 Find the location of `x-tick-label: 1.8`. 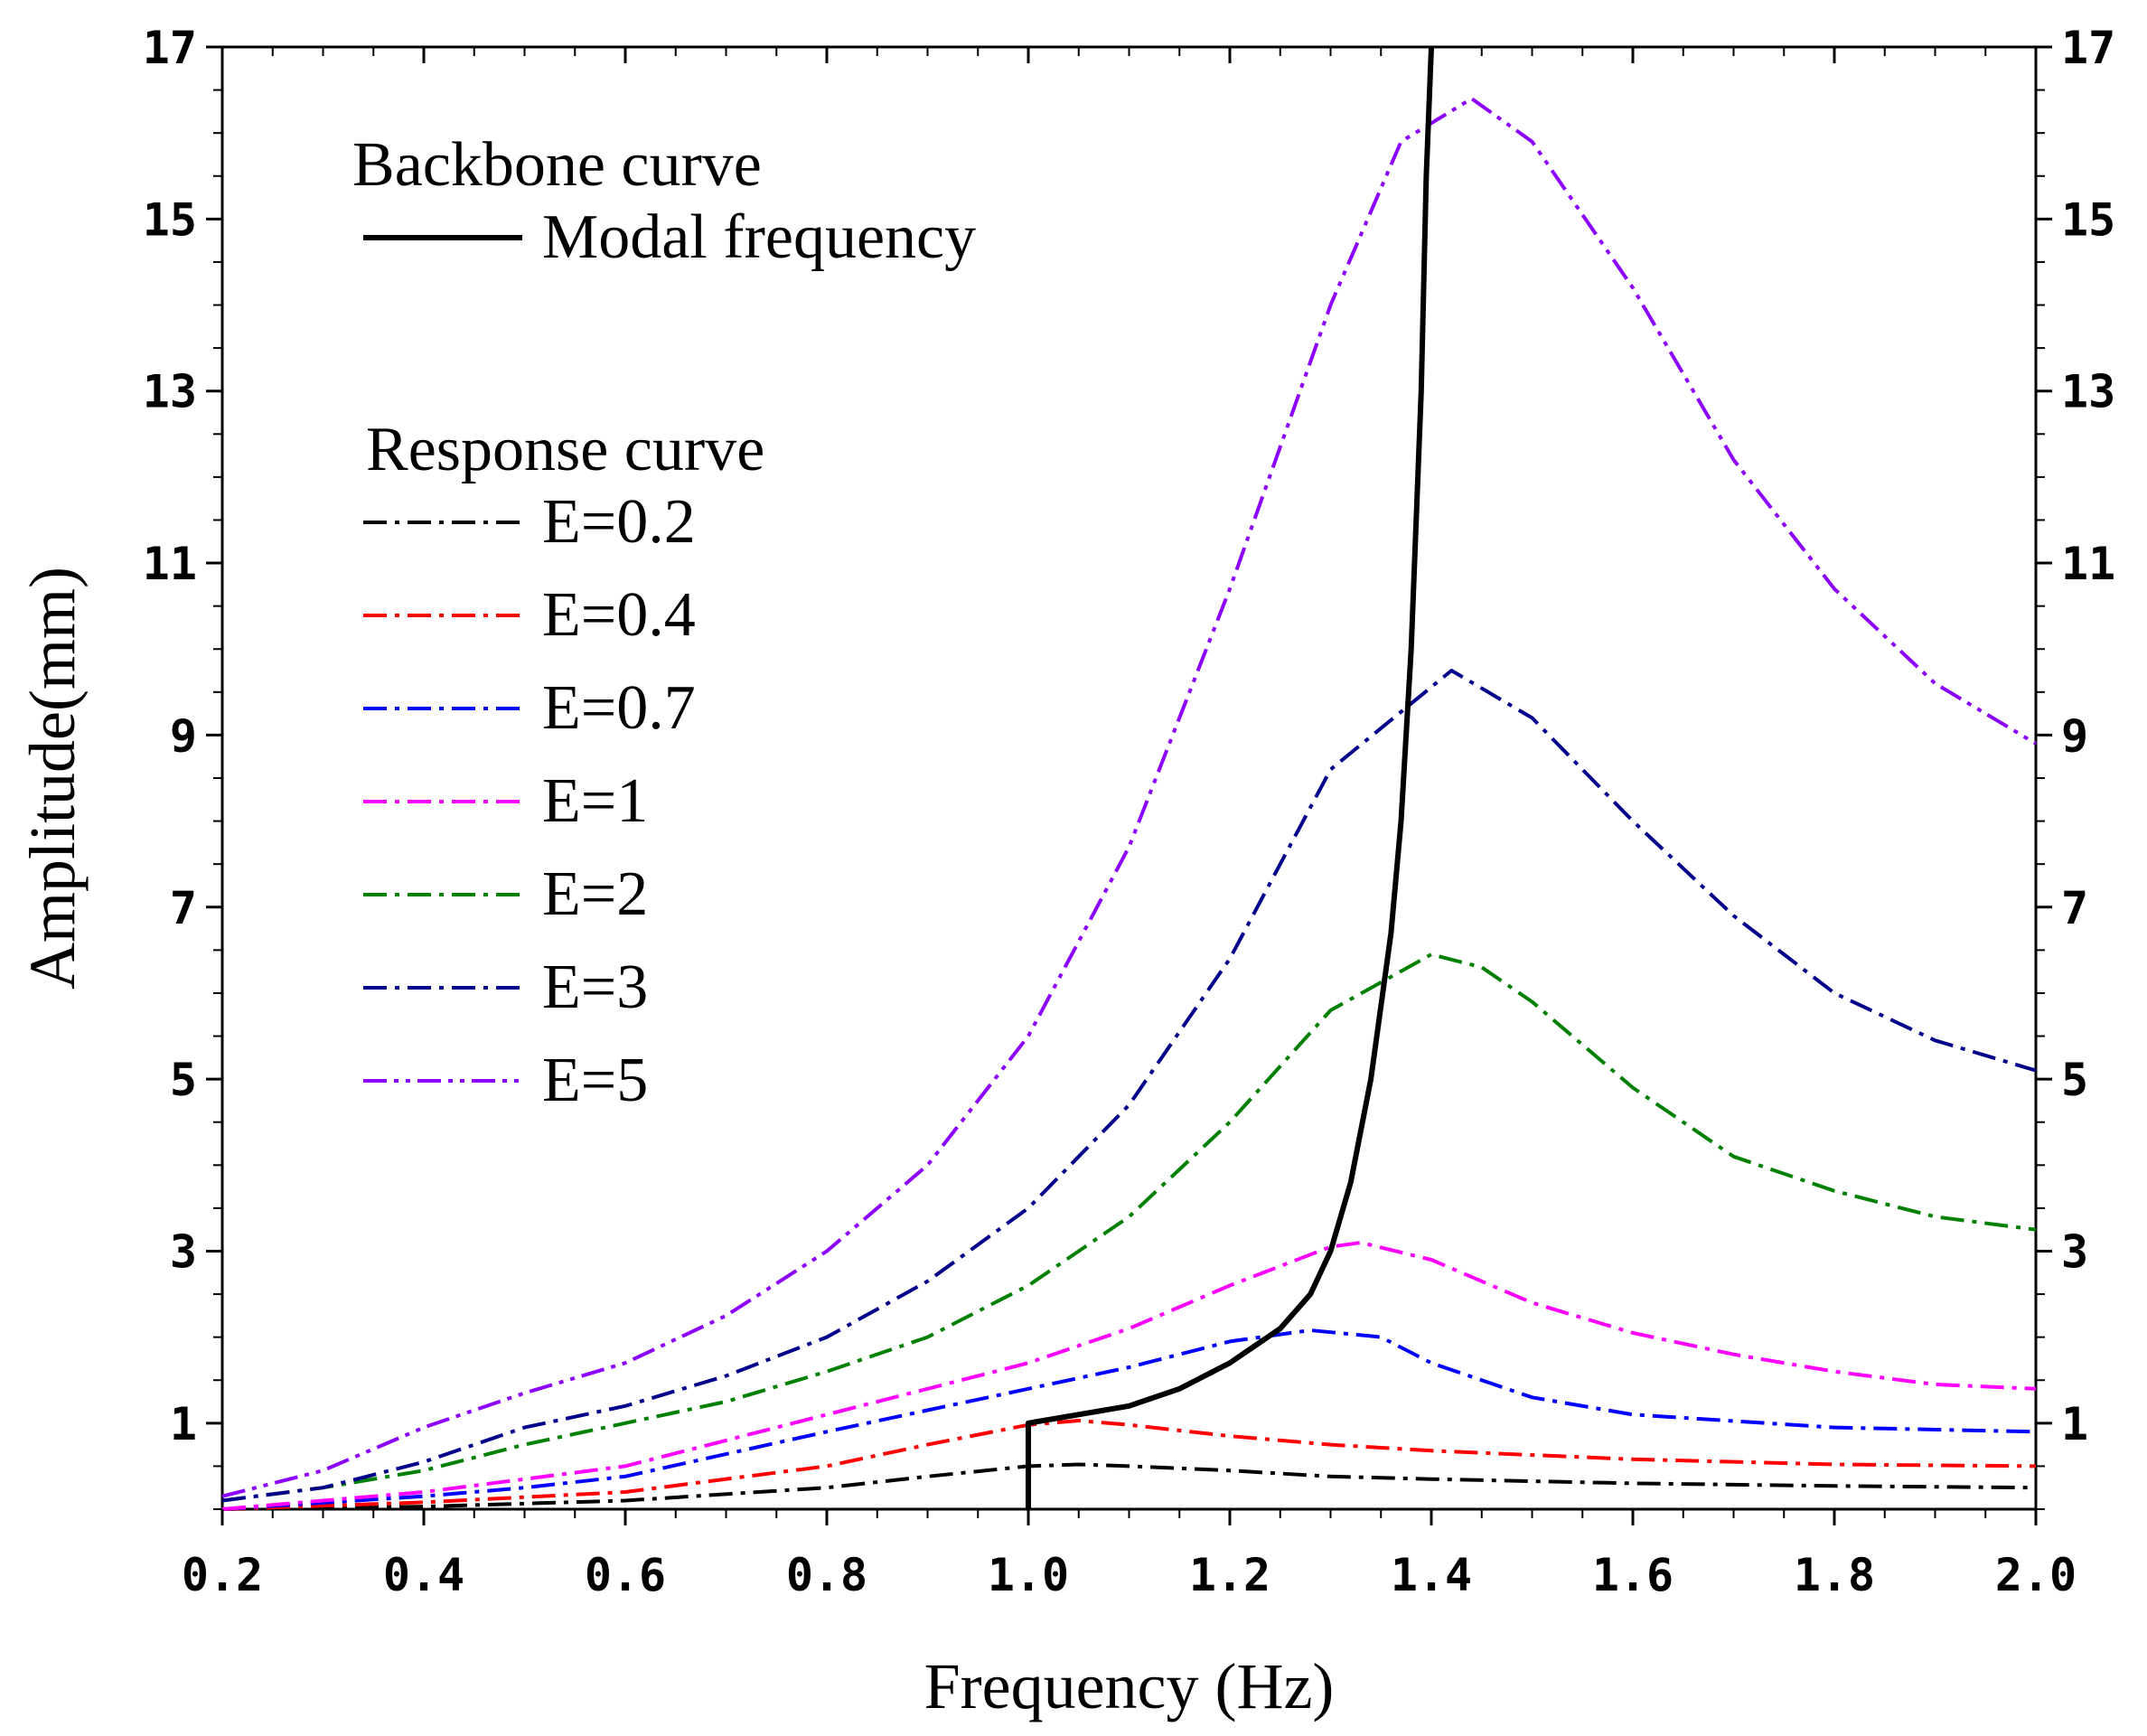

x-tick-label: 1.8 is located at coordinates (1835, 1575).